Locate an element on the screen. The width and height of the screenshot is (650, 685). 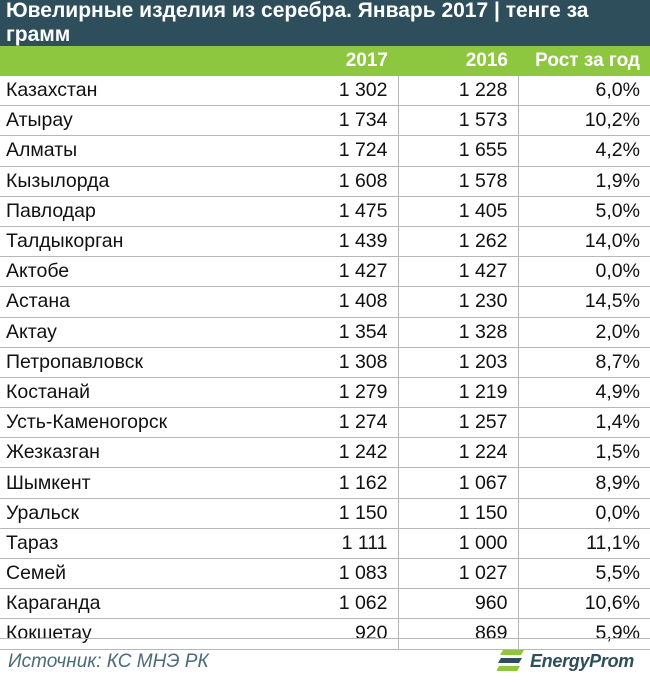
table-row: Кокшетау 920 869 5,9% is located at coordinates (325, 634).